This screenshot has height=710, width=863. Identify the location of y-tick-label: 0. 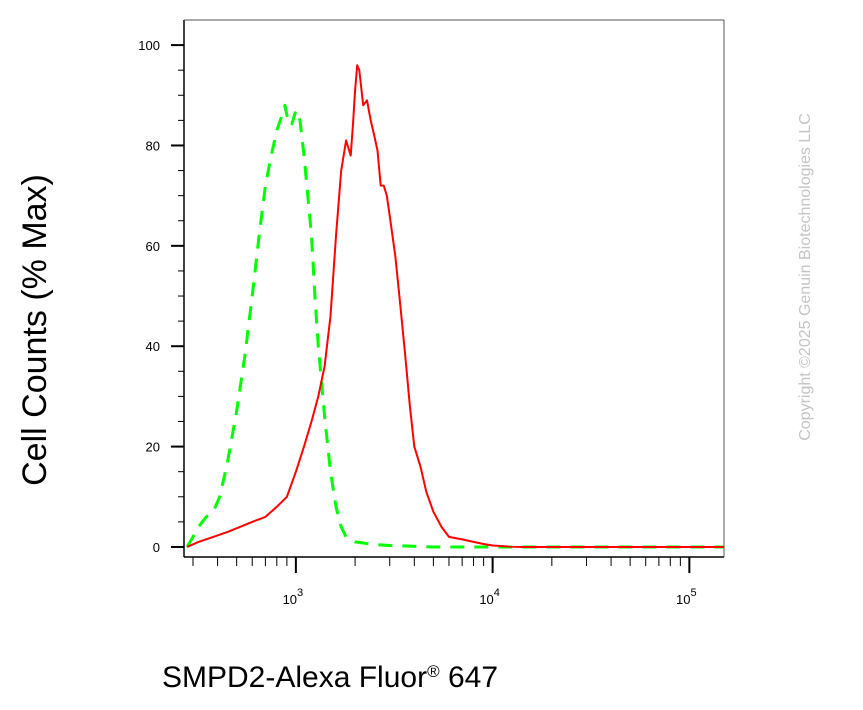
(156, 547).